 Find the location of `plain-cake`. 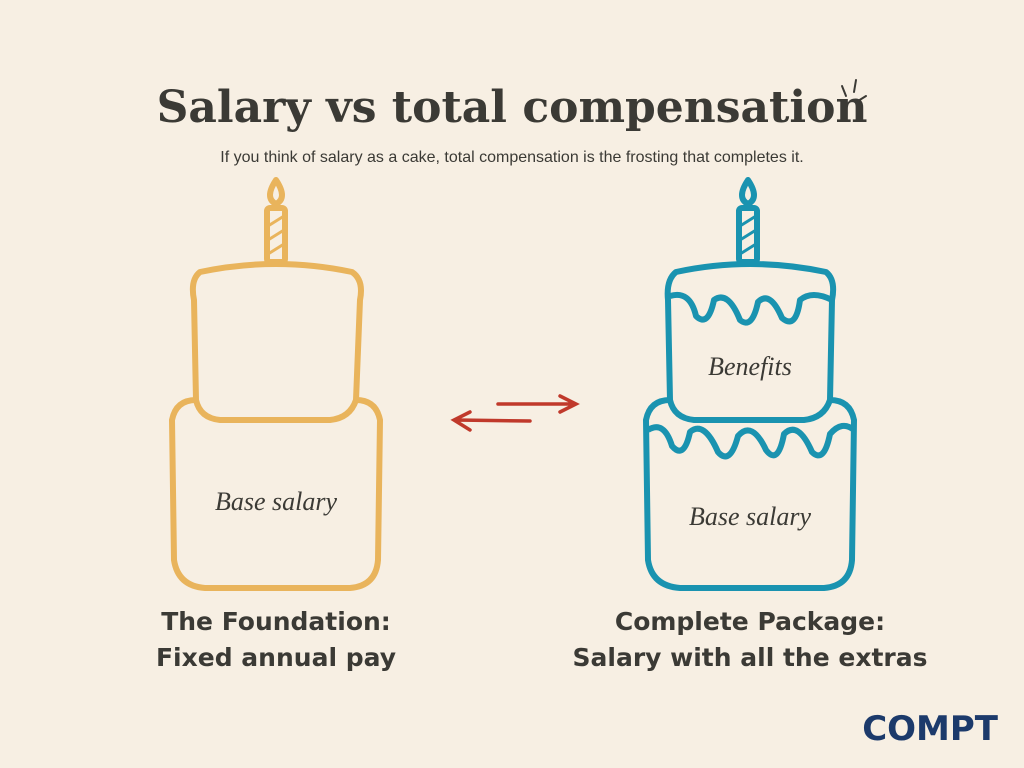

plain-cake is located at coordinates (276, 384).